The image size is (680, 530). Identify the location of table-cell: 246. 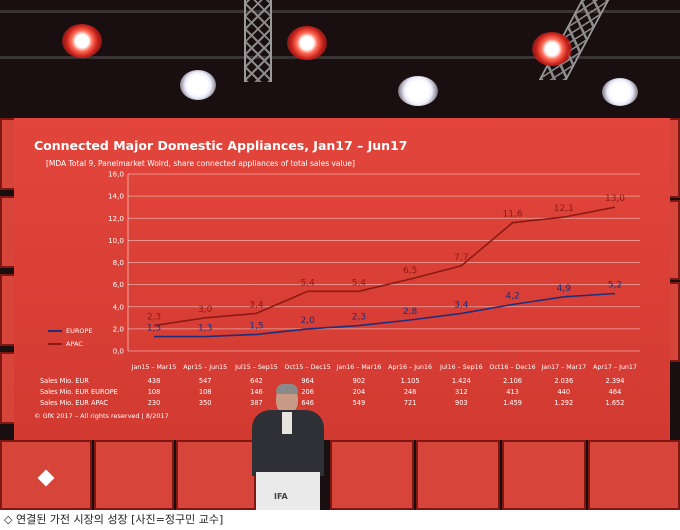
(410, 392).